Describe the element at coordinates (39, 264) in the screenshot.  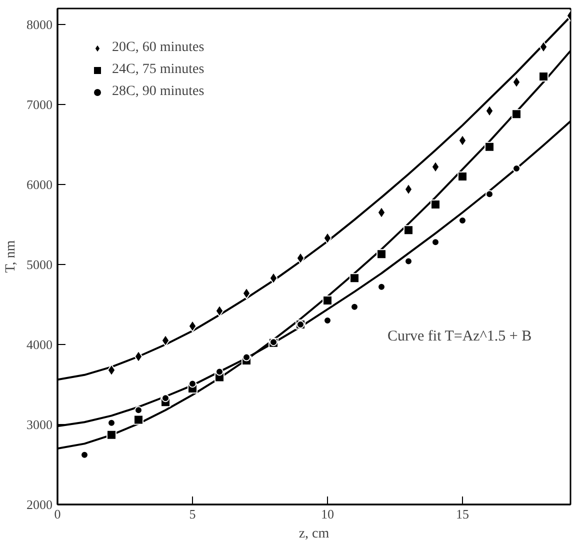
I see `y-tick-label: 5000` at that location.